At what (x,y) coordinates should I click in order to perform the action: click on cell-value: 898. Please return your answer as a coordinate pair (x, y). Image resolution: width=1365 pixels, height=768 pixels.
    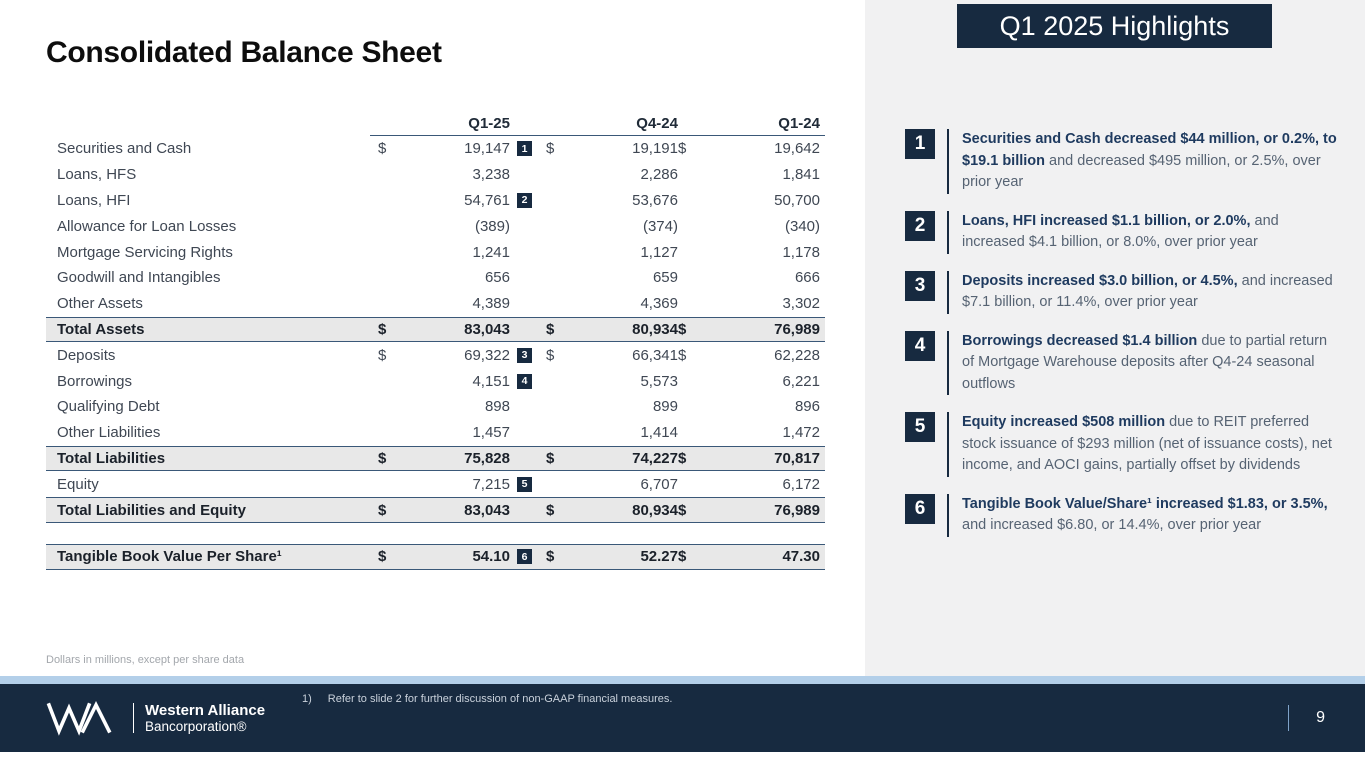
    Looking at the image, I should click on (497, 407).